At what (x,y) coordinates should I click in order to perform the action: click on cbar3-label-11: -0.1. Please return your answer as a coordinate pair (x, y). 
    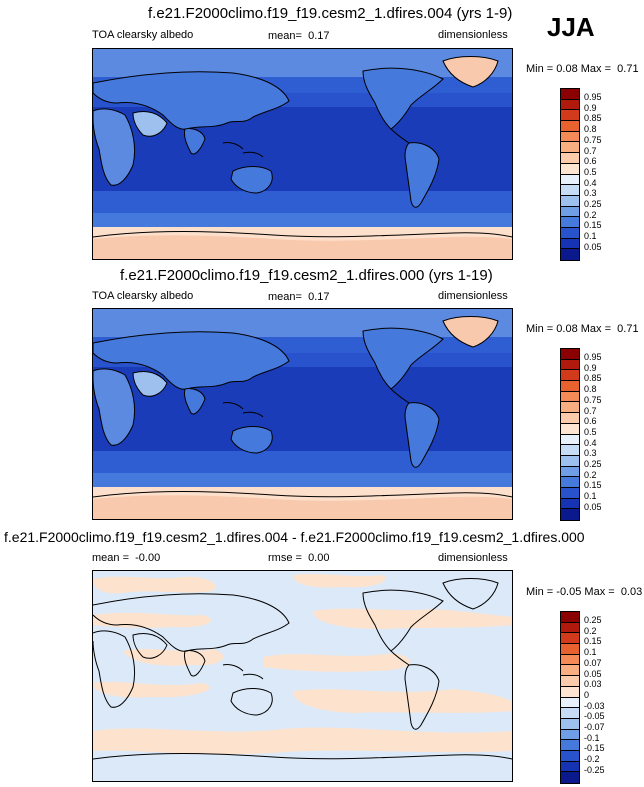
    Looking at the image, I should click on (592, 737).